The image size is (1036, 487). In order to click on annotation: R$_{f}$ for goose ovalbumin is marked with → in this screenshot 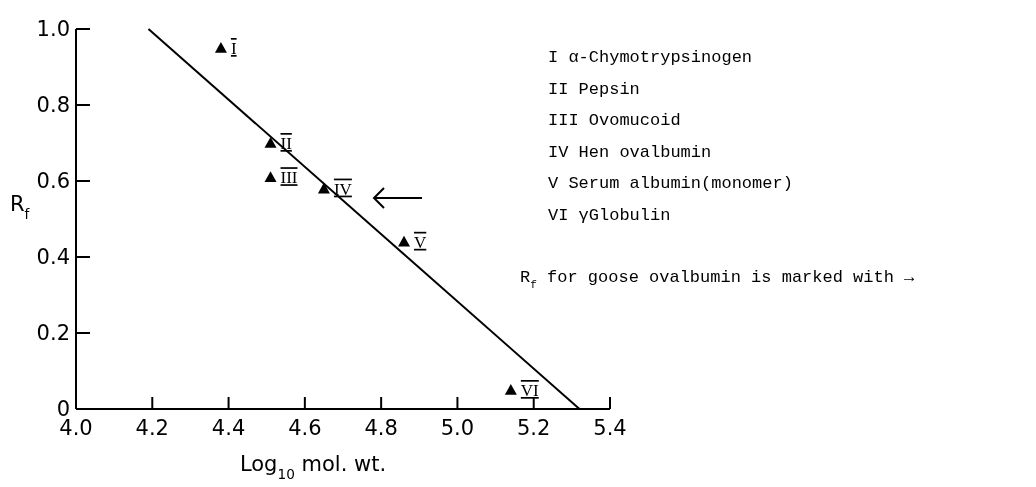, I will do `click(718, 279)`.